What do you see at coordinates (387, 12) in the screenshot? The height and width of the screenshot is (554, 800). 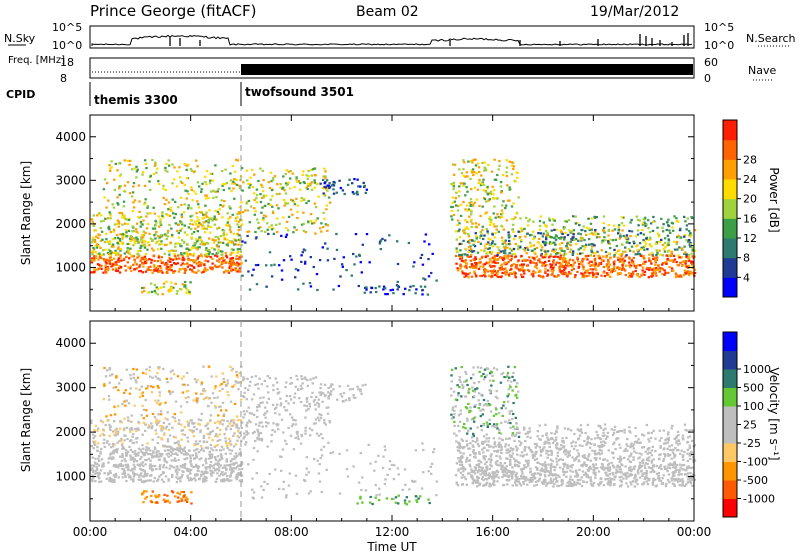 I see `beam-title: Beam 02` at bounding box center [387, 12].